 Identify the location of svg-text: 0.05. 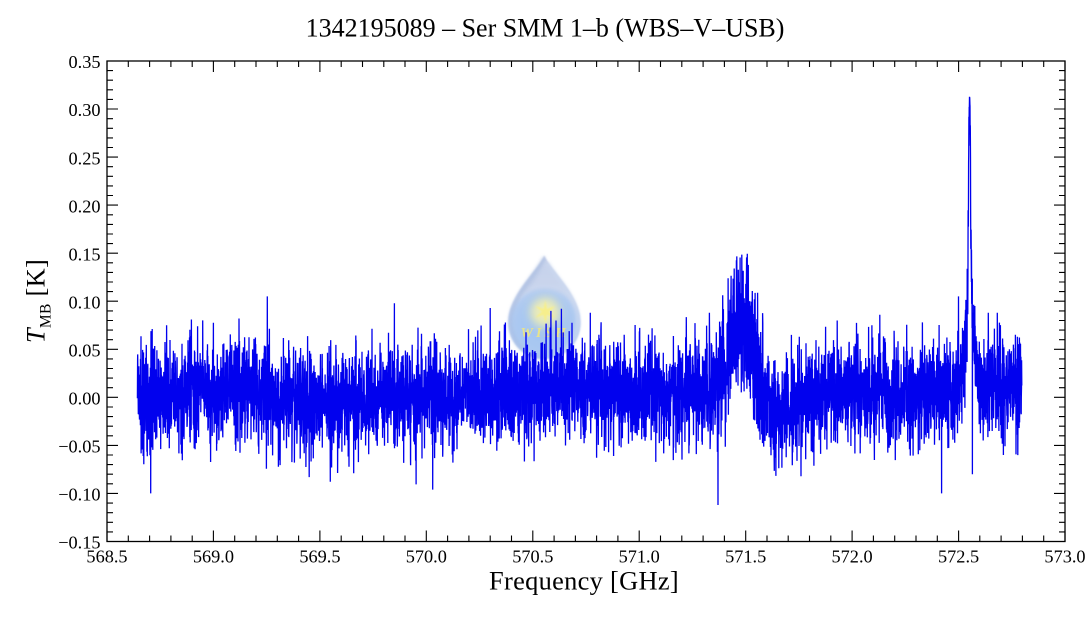
(85, 351).